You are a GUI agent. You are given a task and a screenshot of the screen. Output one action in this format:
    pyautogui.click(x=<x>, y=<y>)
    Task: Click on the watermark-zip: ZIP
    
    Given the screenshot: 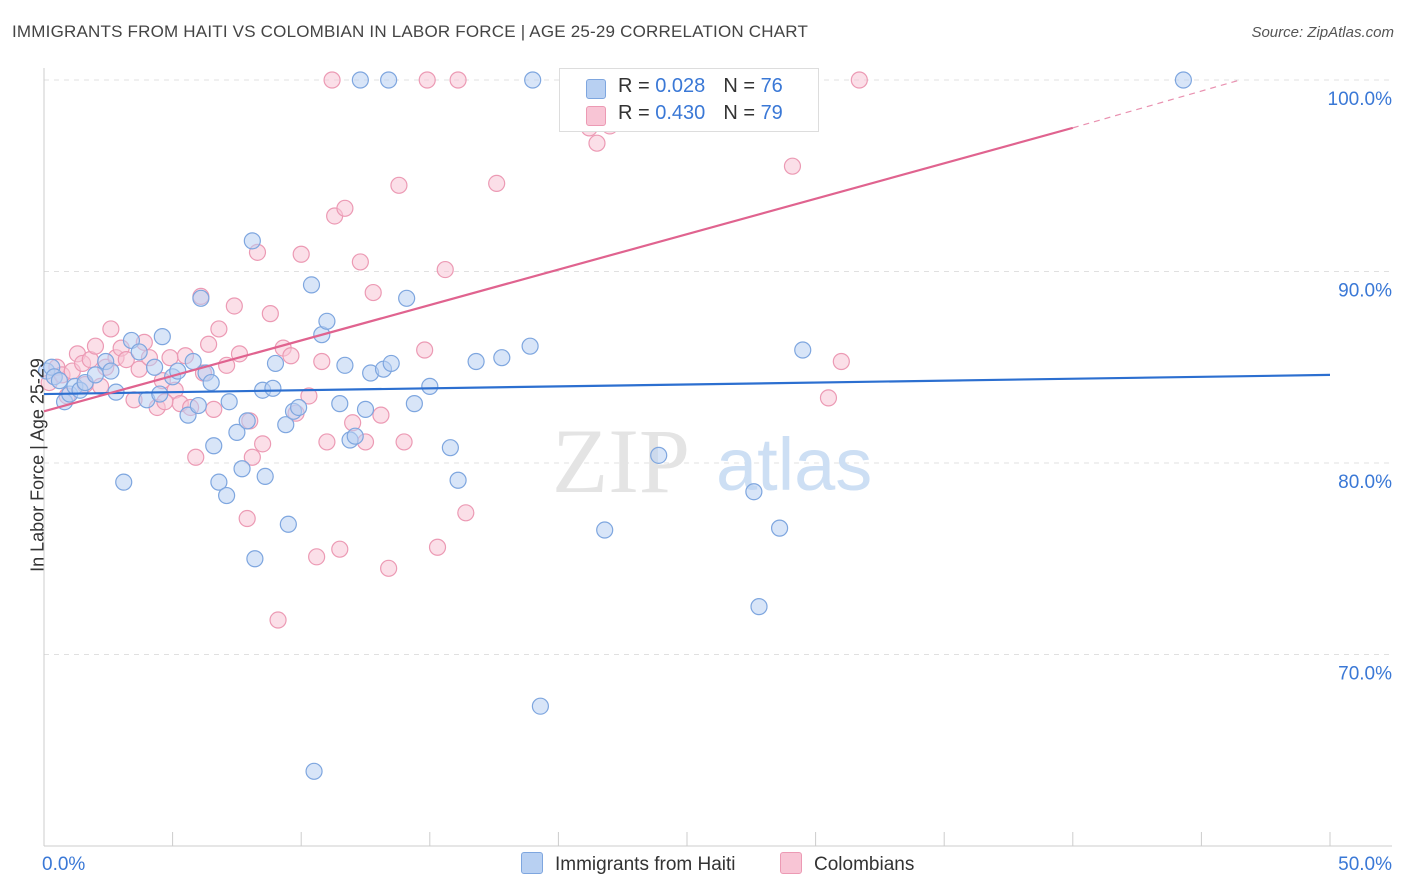 What is the action you would take?
    pyautogui.click(x=621, y=461)
    